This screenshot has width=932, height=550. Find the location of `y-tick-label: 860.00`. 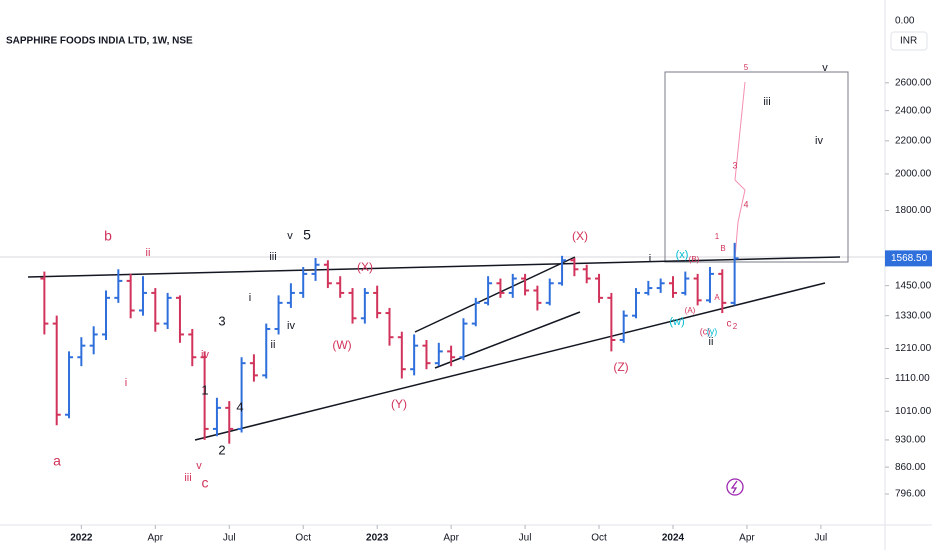

y-tick-label: 860.00 is located at coordinates (910, 467).